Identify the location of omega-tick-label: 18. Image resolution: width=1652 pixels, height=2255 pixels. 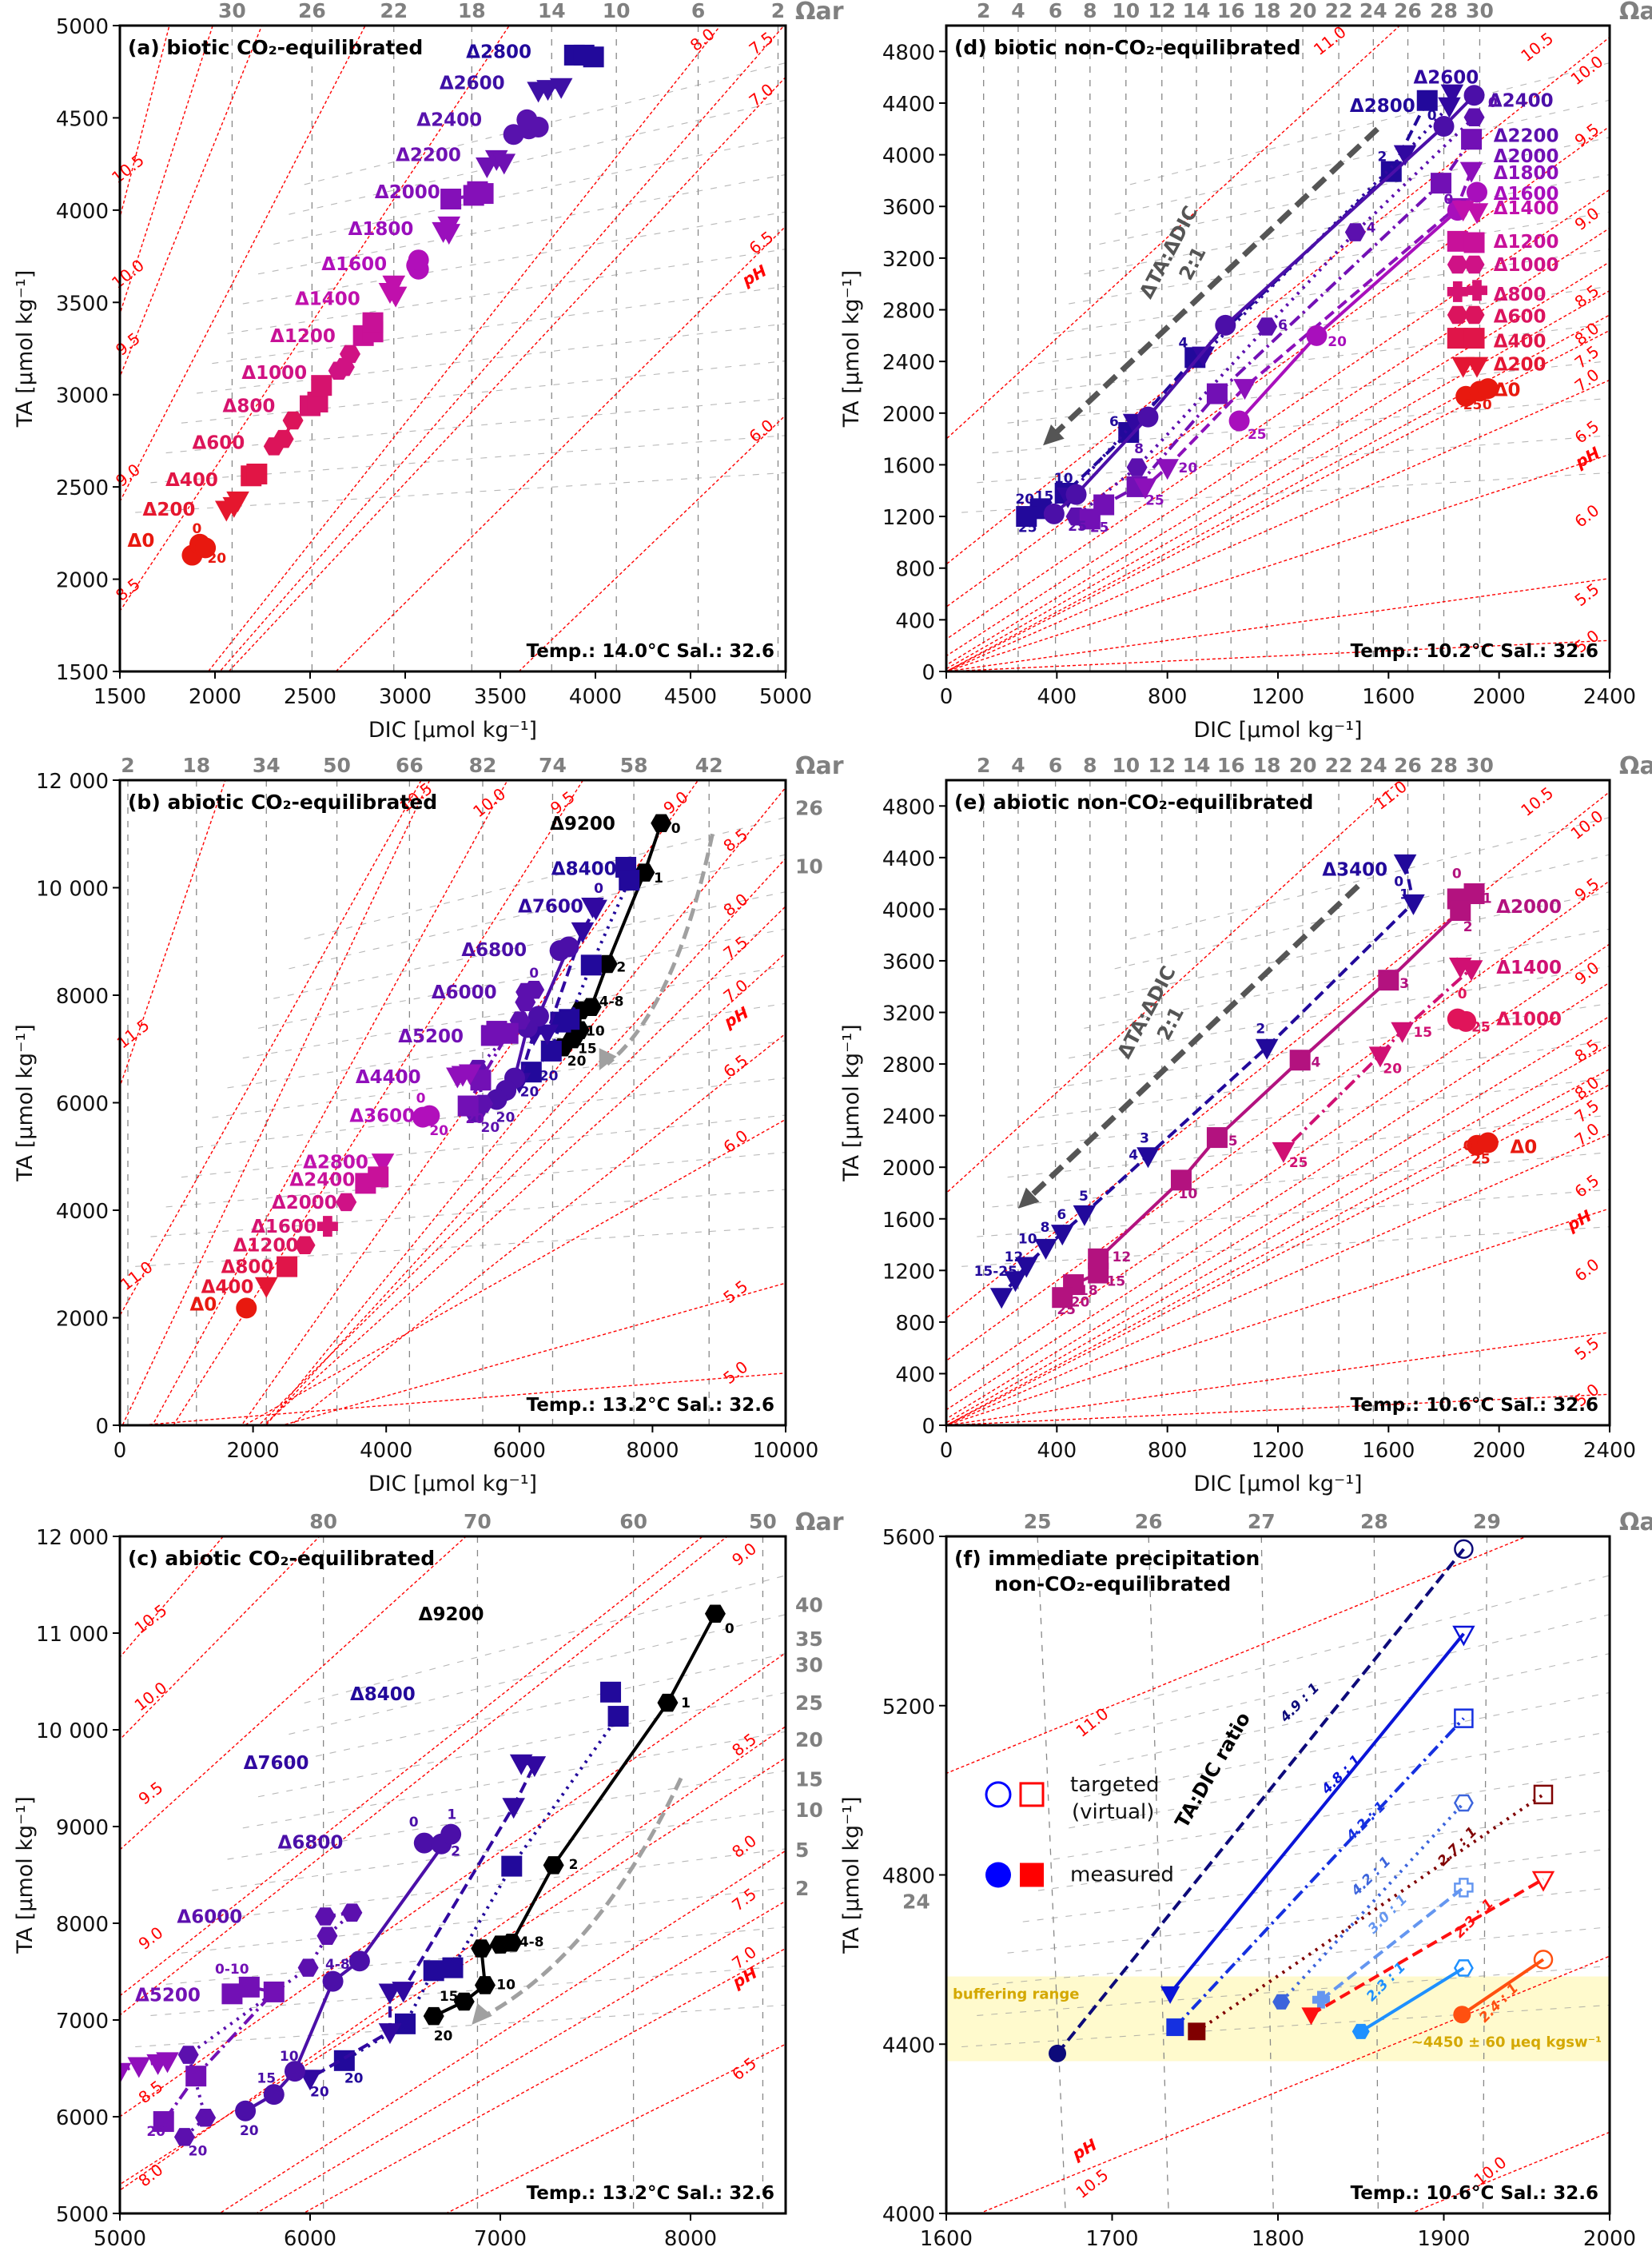
(1267, 11).